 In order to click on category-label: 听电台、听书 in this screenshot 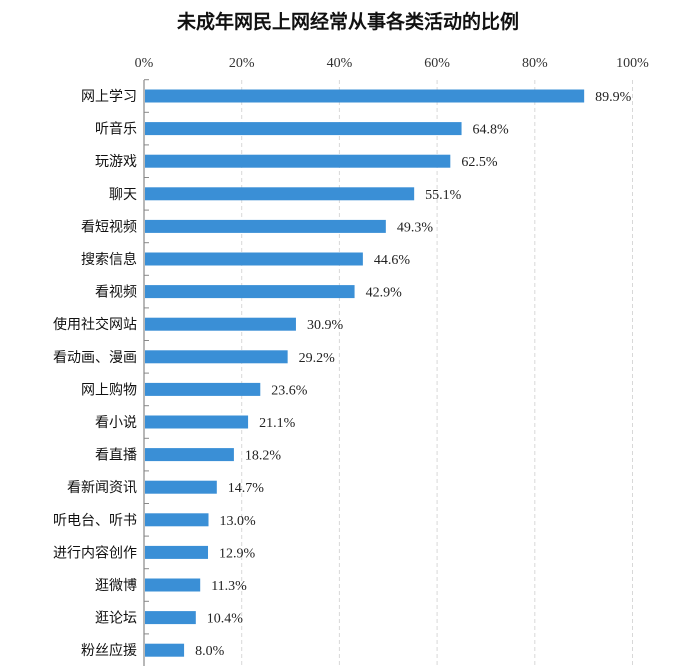, I will do `click(95, 521)`.